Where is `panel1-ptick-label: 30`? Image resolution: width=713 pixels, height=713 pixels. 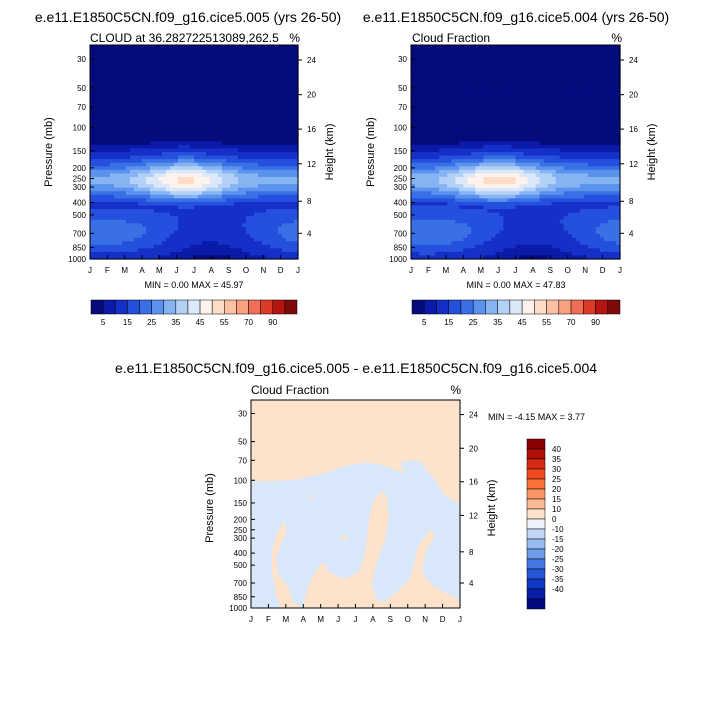
panel1-ptick-label: 30 is located at coordinates (81, 59).